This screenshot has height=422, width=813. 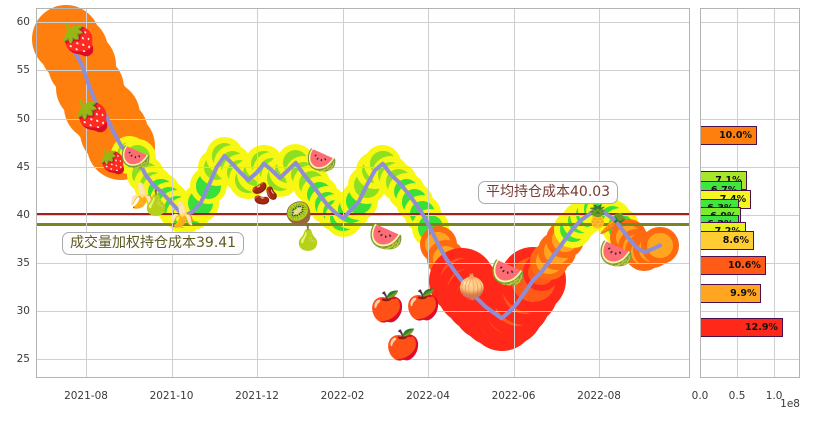 I want to click on price-y-tick: 40, so click(x=23, y=214).